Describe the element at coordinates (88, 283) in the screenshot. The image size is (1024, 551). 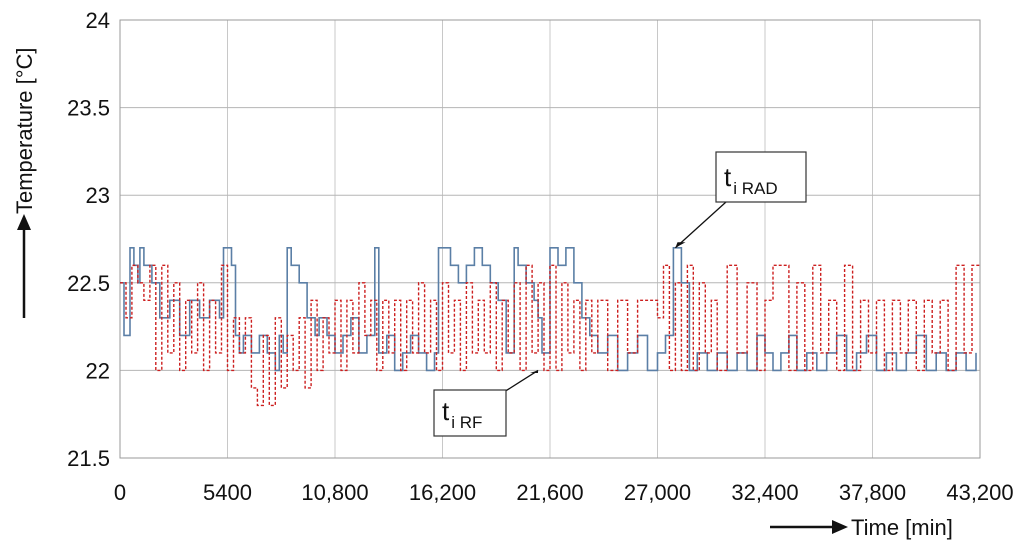
I see `y-tick-label: 22.5` at that location.